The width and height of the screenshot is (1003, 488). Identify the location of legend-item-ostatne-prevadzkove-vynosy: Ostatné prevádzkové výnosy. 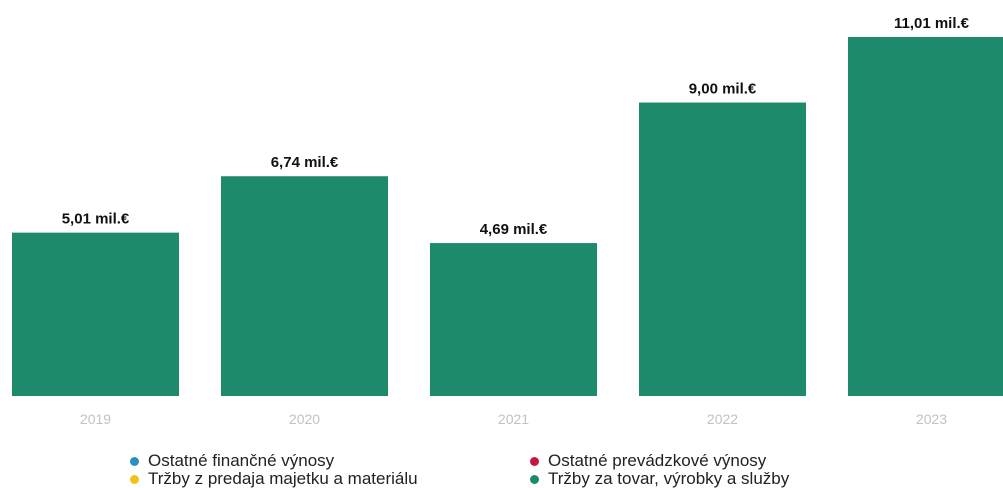
(710, 461).